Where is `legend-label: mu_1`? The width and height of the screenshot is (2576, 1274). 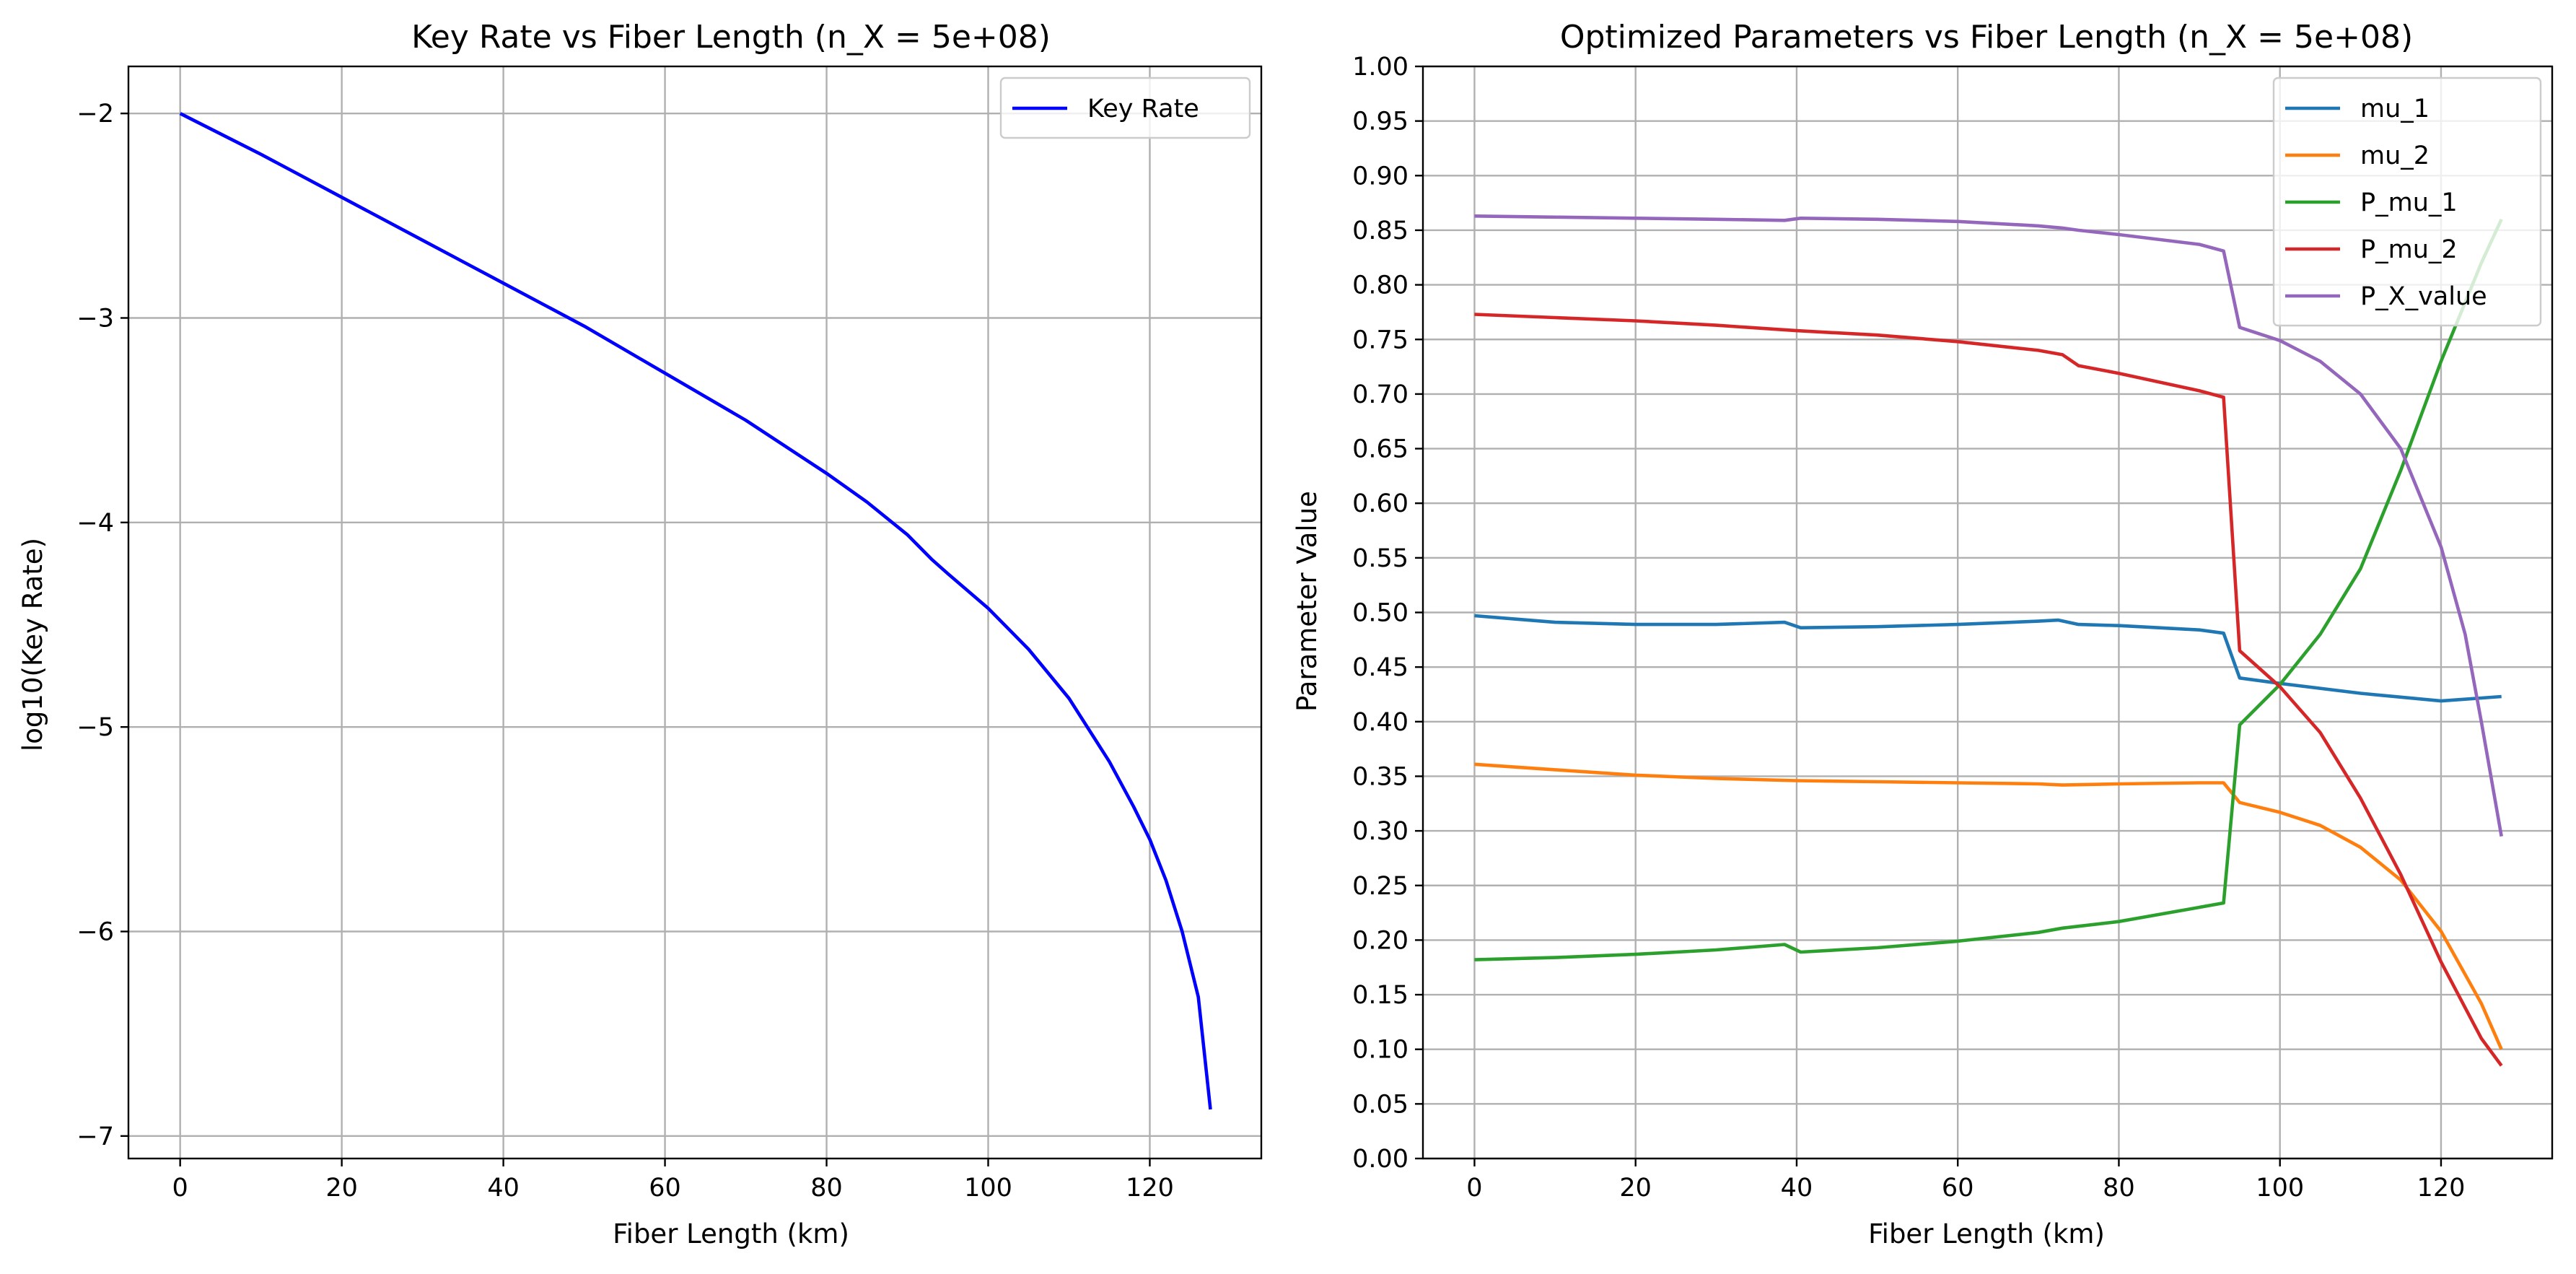
legend-label: mu_1 is located at coordinates (2395, 109).